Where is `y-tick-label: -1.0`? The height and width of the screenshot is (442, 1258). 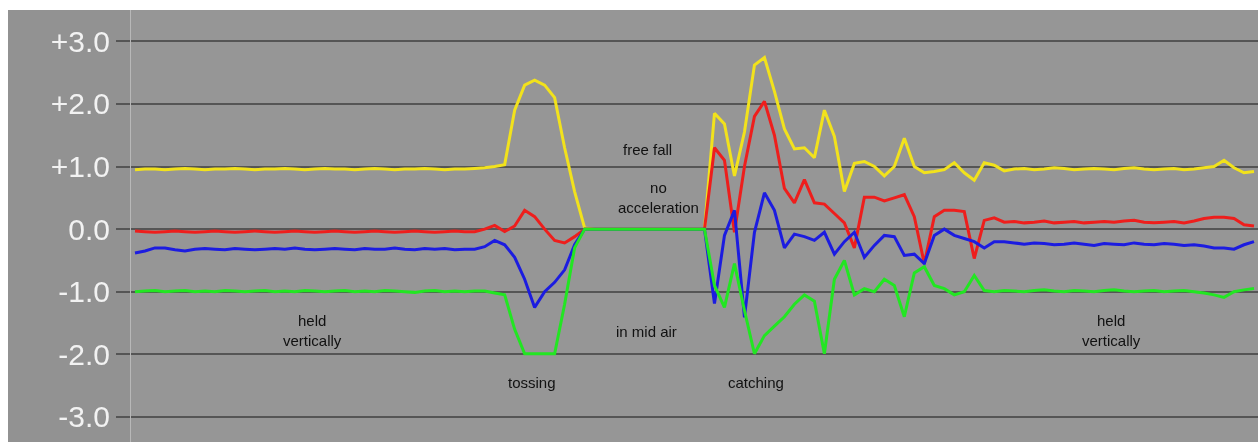 y-tick-label: -1.0 is located at coordinates (84, 292).